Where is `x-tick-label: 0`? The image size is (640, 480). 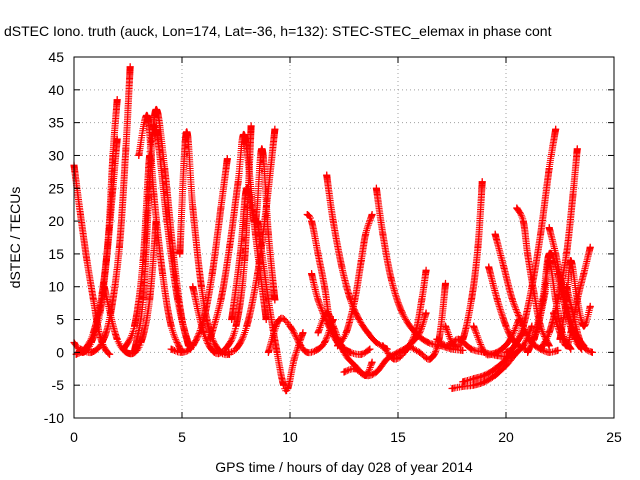 x-tick-label: 0 is located at coordinates (74, 437).